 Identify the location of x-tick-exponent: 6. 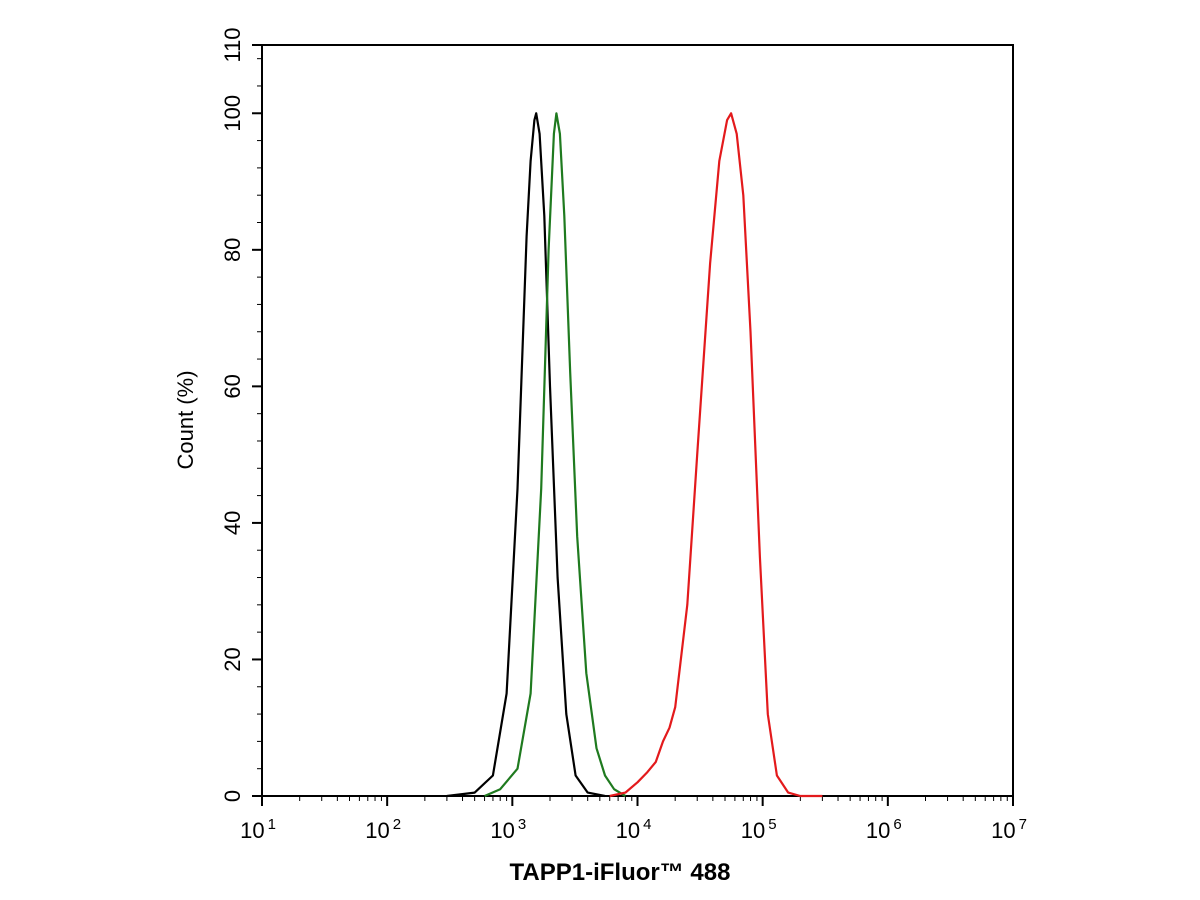
(897, 824).